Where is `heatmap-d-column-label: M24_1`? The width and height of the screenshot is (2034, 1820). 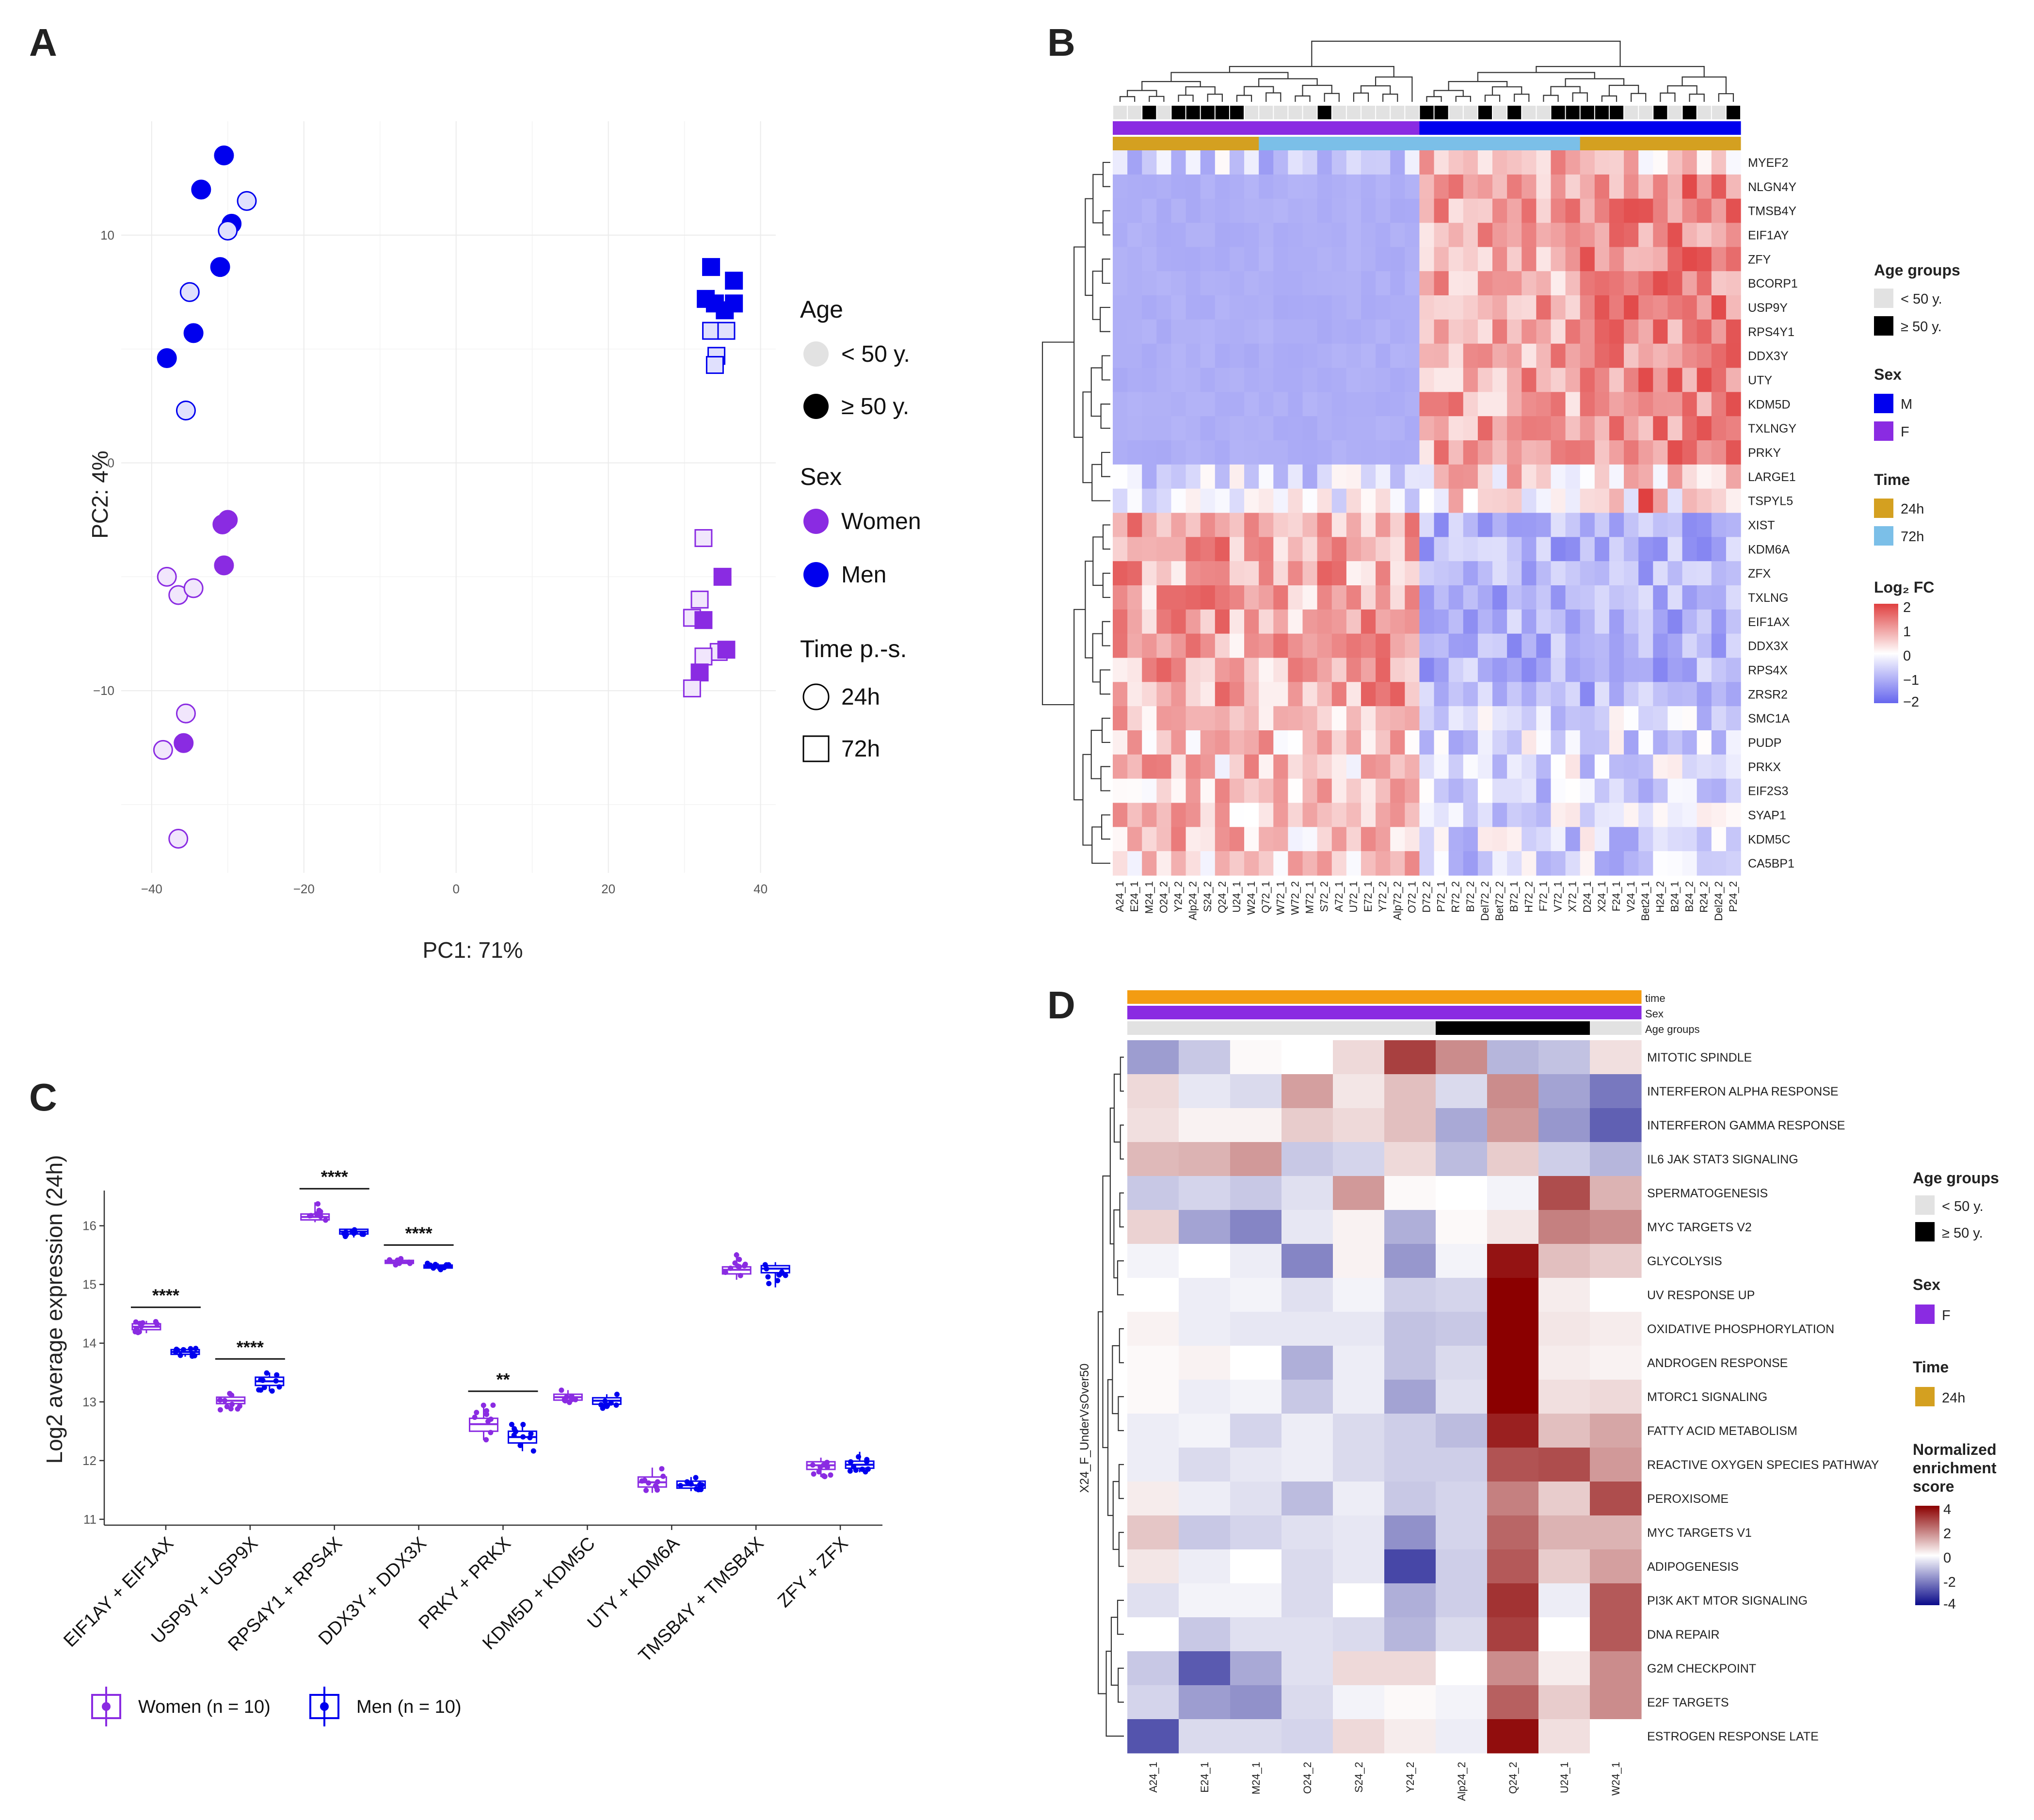
heatmap-d-column-label: M24_1 is located at coordinates (1256, 1778).